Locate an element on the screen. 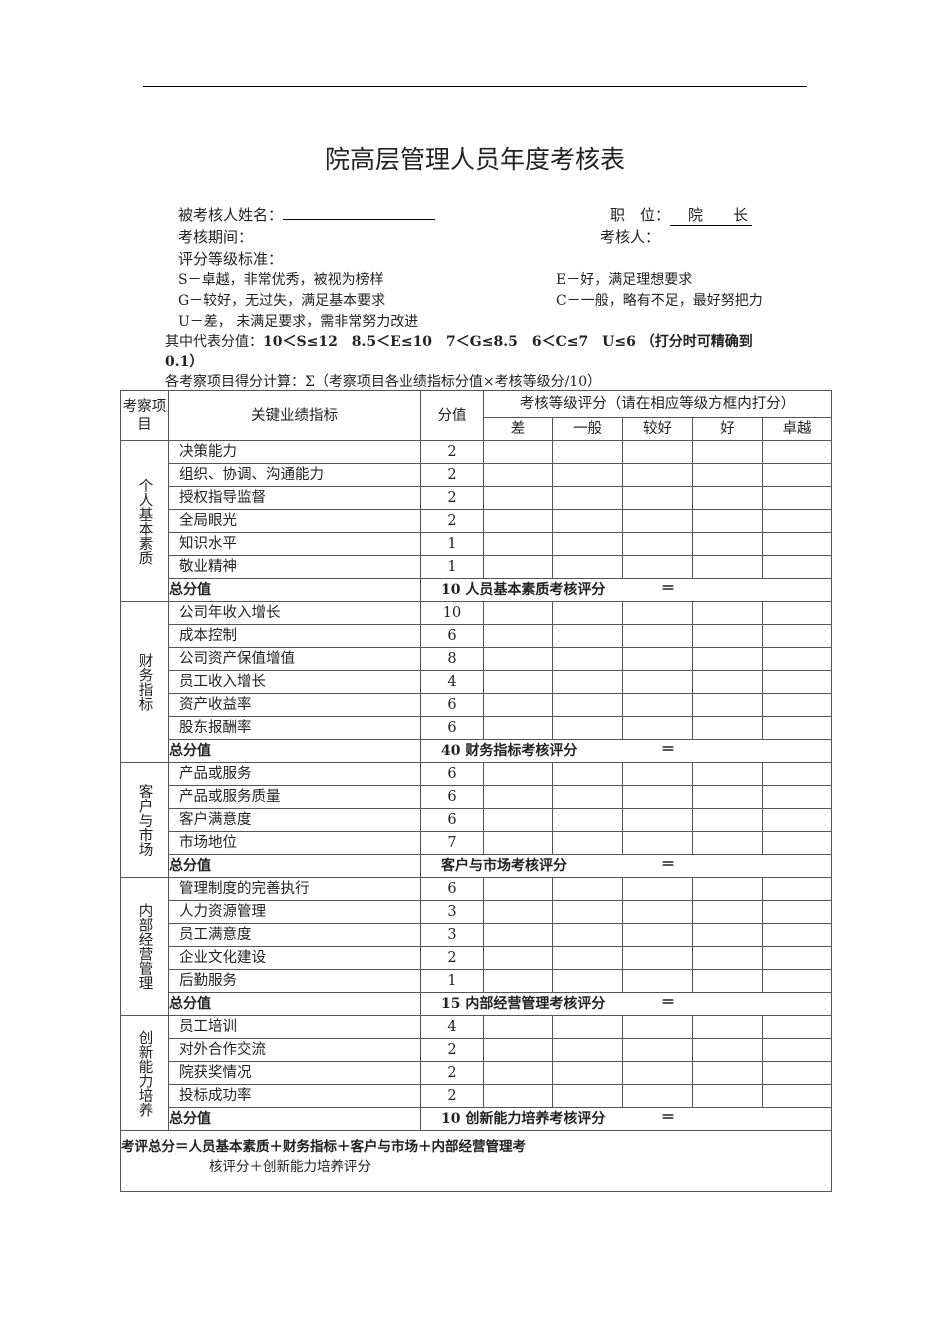  name-field is located at coordinates (359, 212).